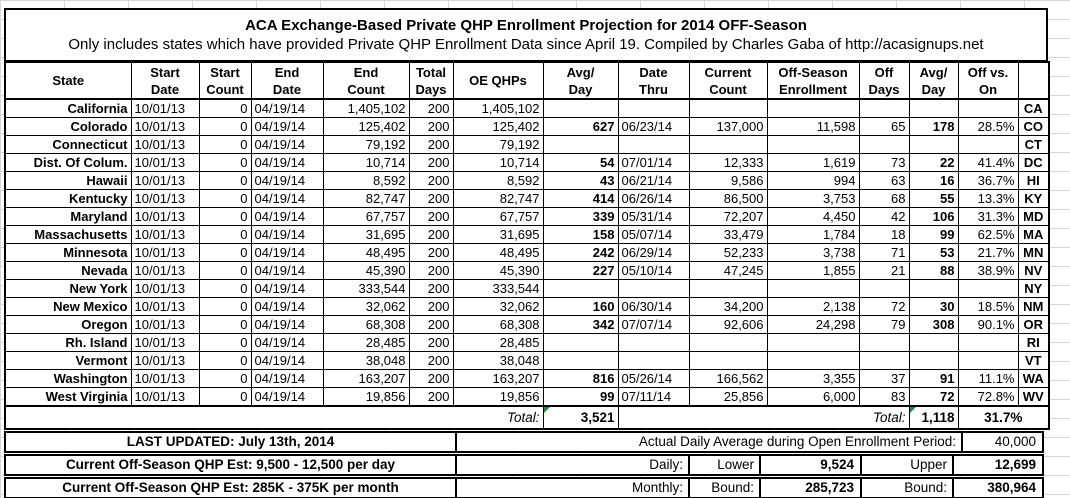 The image size is (1070, 498). What do you see at coordinates (366, 216) in the screenshot?
I see `cell: 67,757` at bounding box center [366, 216].